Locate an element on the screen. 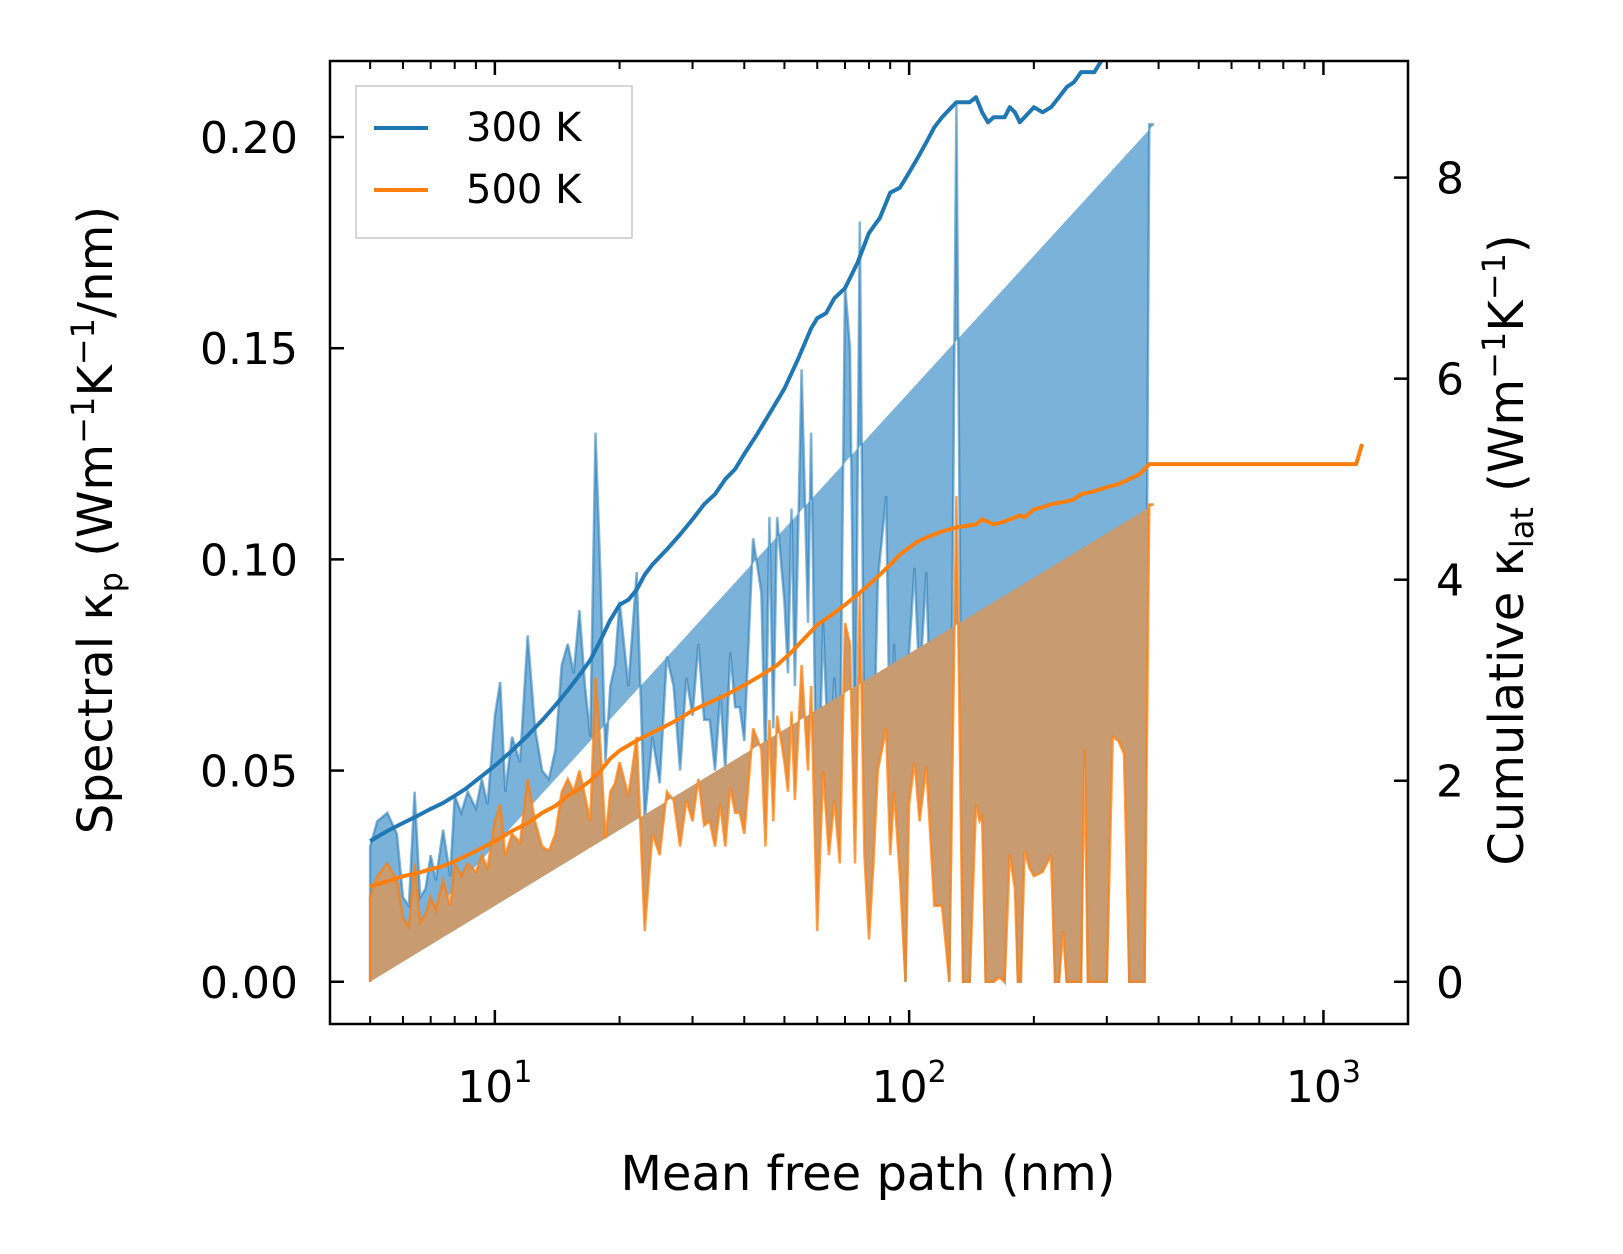 The image size is (1623, 1254). y-right-label-mid: K is located at coordinates (1507, 315).